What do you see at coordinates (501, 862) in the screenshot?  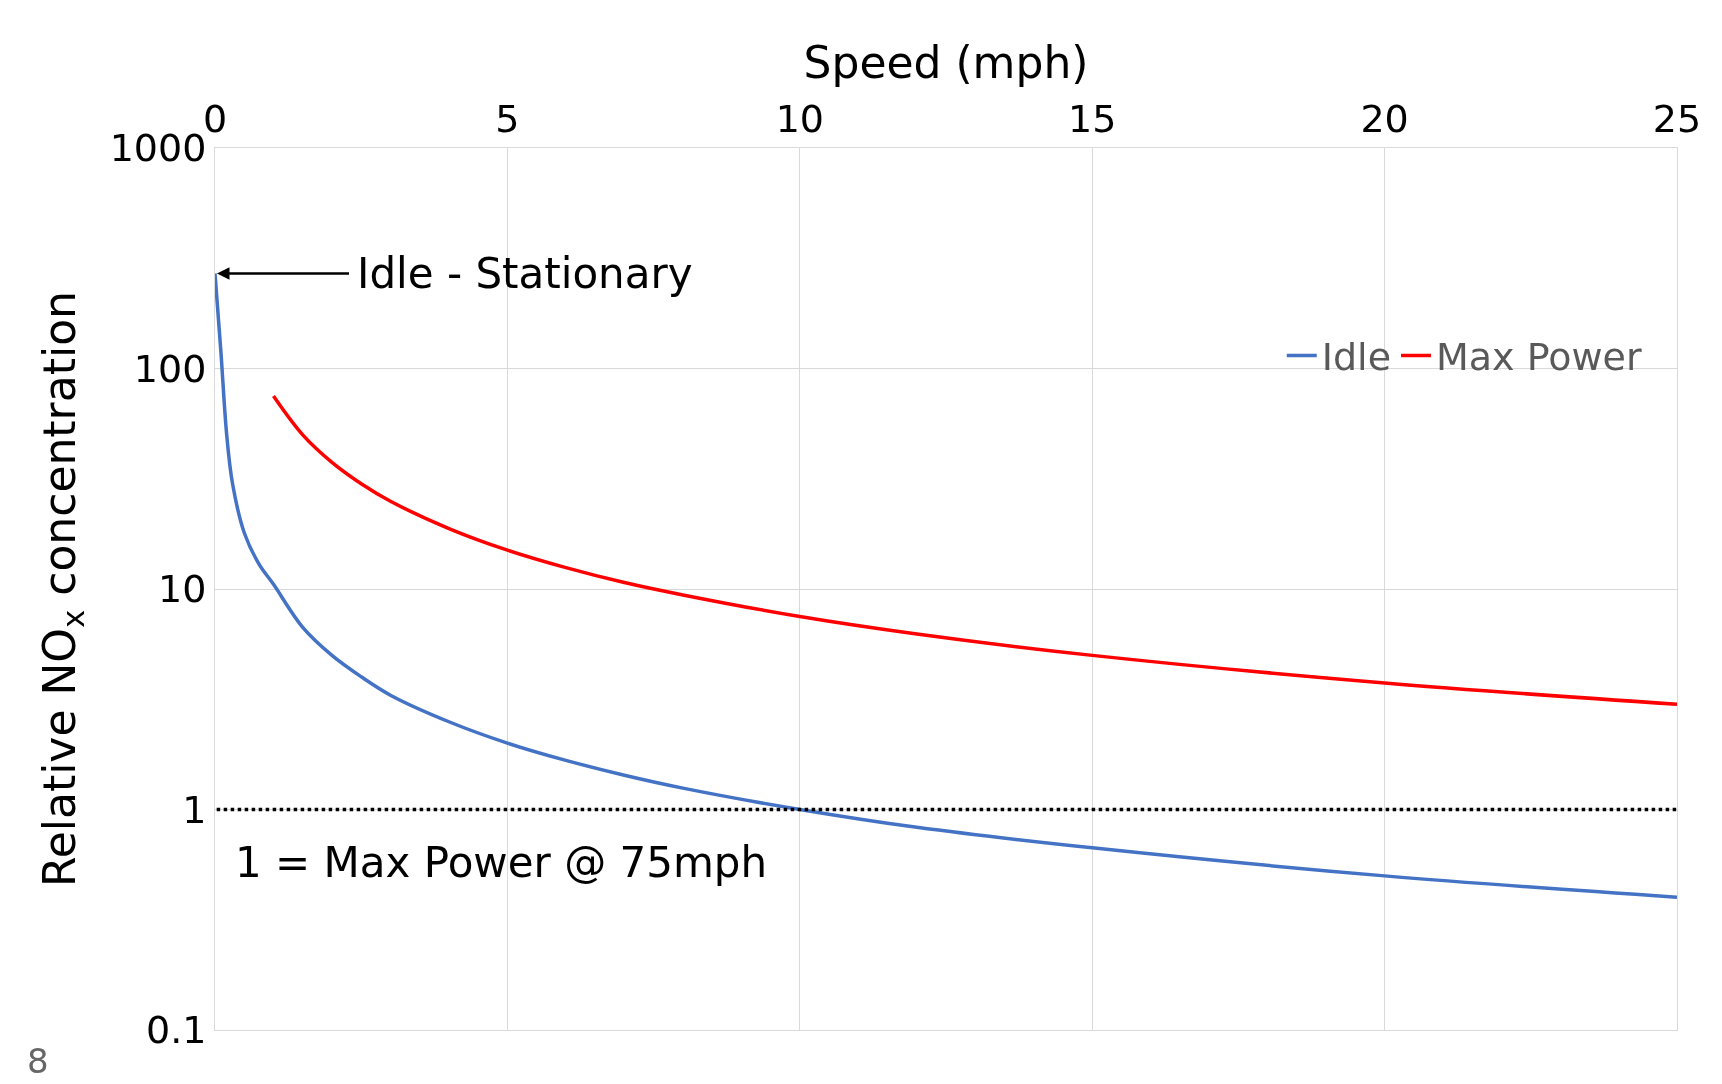 I see `ref-line-label: 1 = Max Power @ 75mph` at bounding box center [501, 862].